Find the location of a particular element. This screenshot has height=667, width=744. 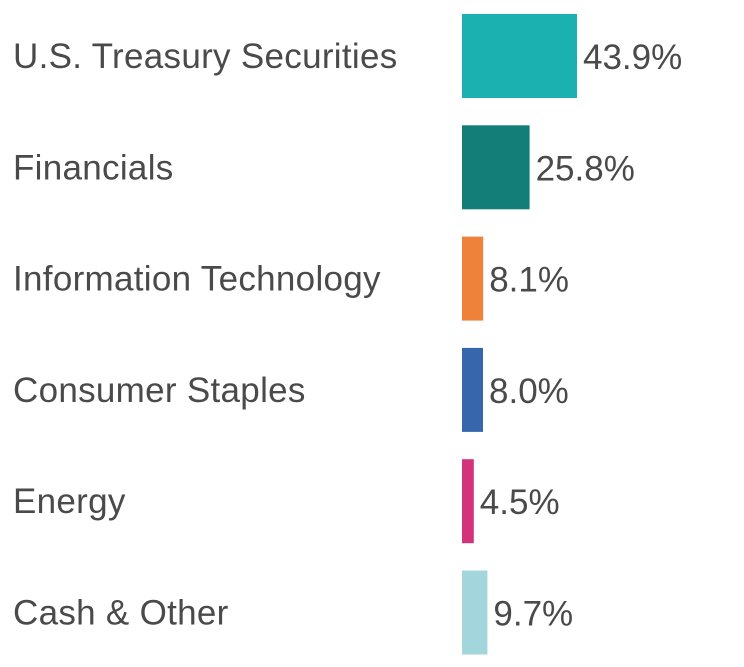

bar-row: U.S. Treasury Securities 43.9% is located at coordinates (347, 56).